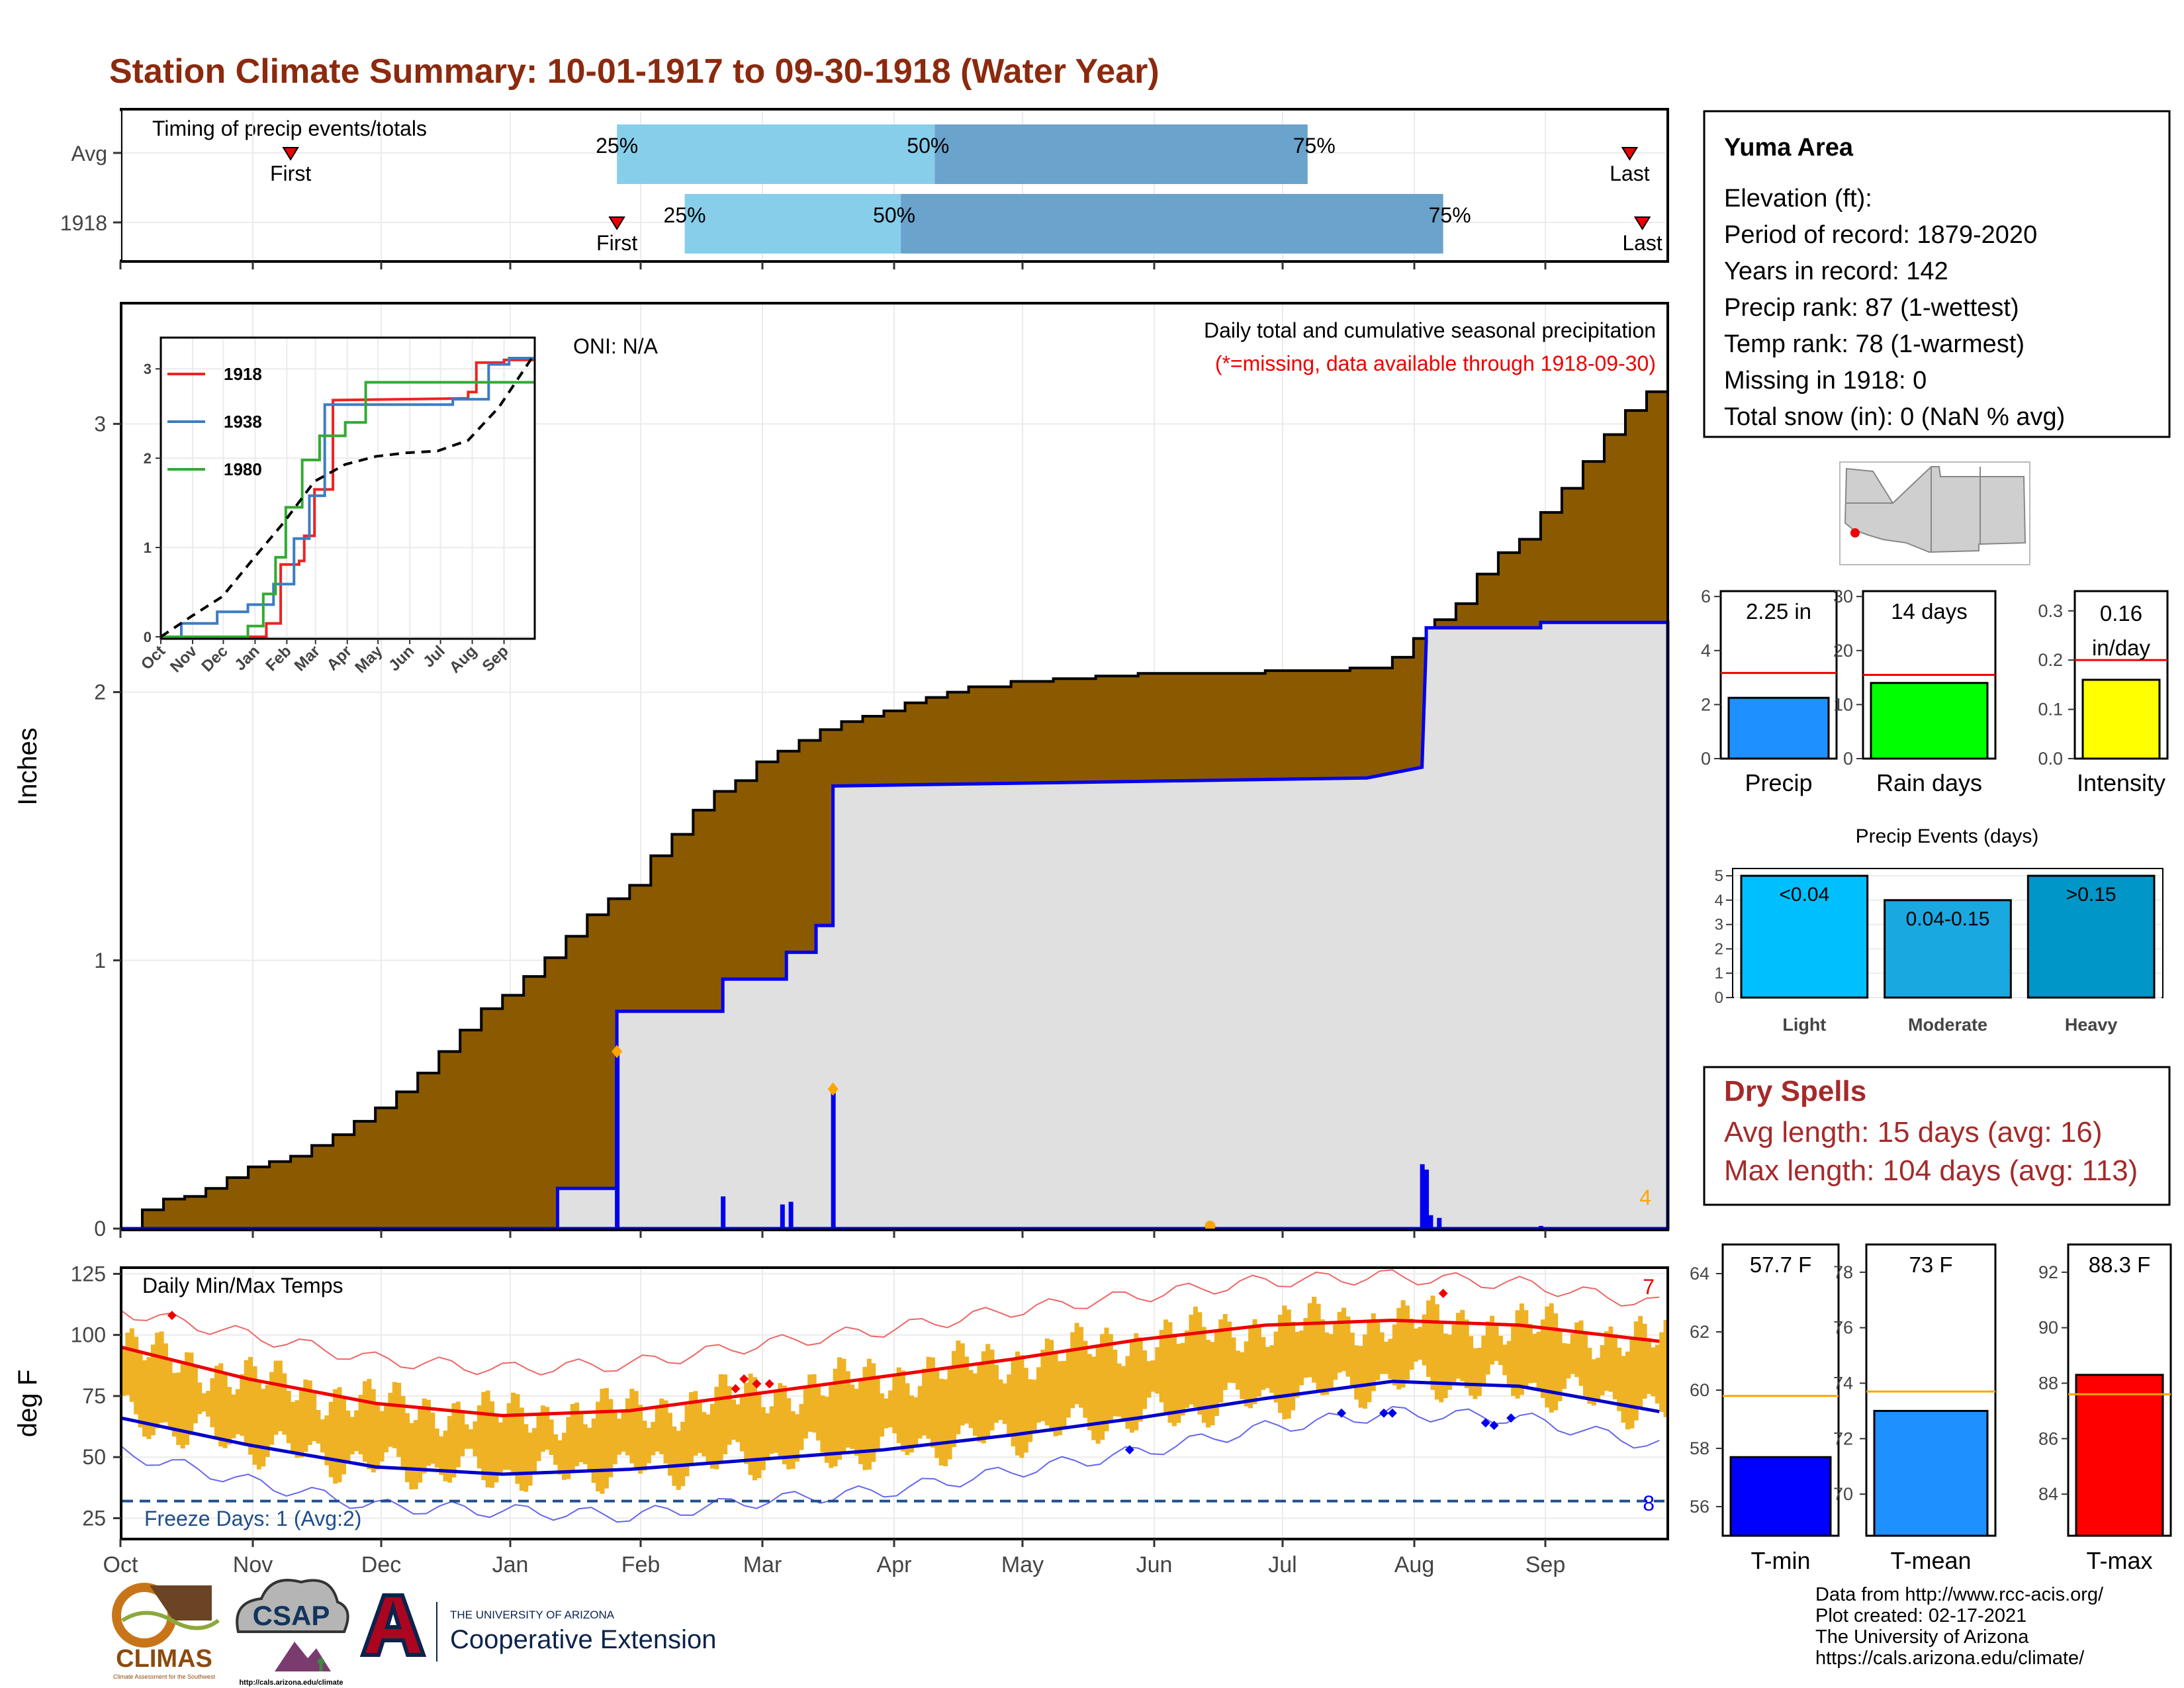 The image size is (2184, 1688). Describe the element at coordinates (292, 1633) in the screenshot. I see `csap-logo: CSAP http://cals.arizona.edu/climate` at that location.